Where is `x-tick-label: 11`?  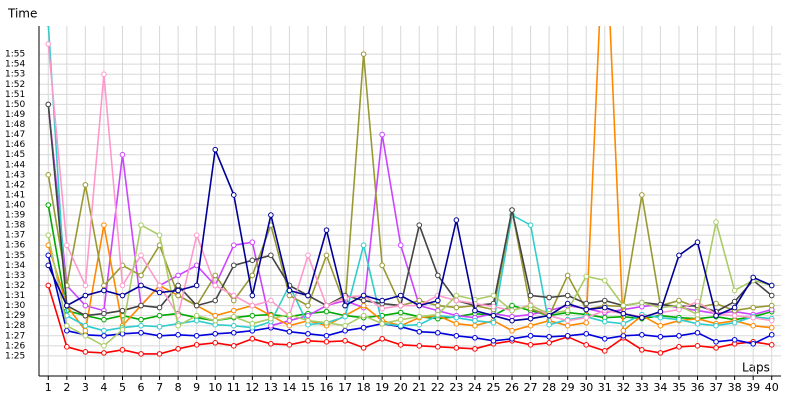 x-tick-label: 11 is located at coordinates (234, 387).